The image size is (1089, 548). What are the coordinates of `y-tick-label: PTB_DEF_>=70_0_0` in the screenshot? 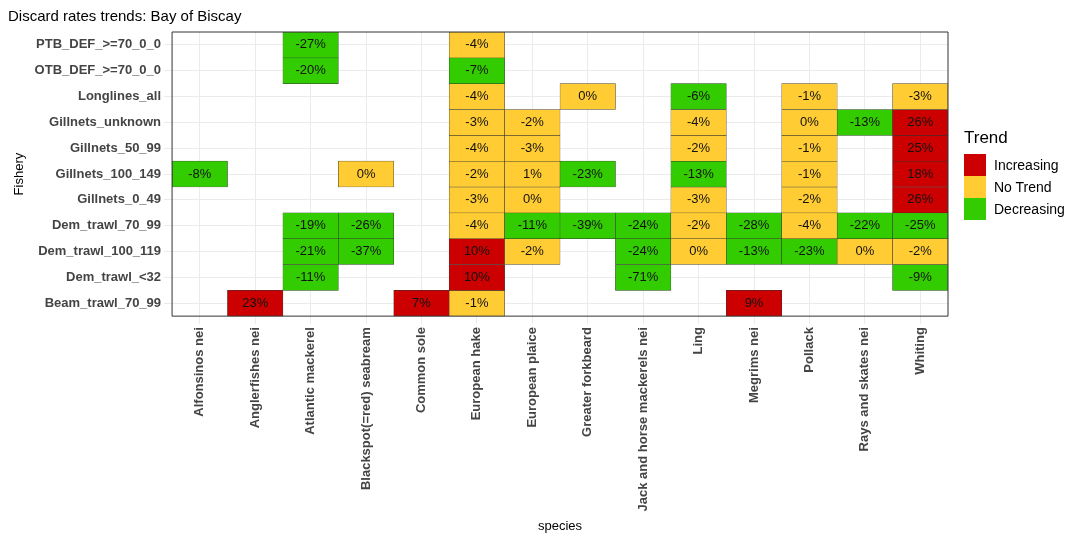 It's located at (99, 44).